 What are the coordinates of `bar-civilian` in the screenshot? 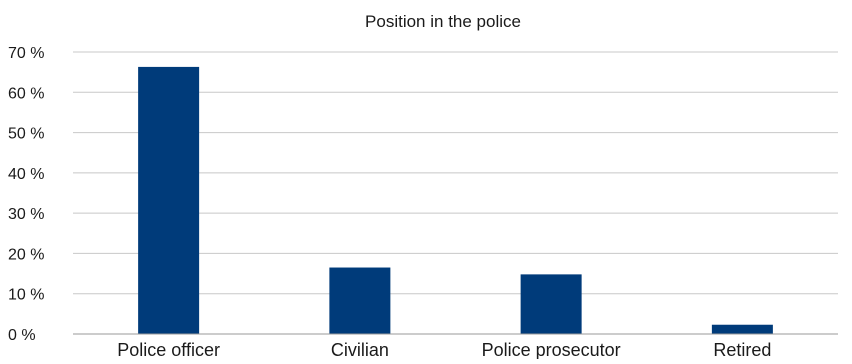 It's located at (360, 300).